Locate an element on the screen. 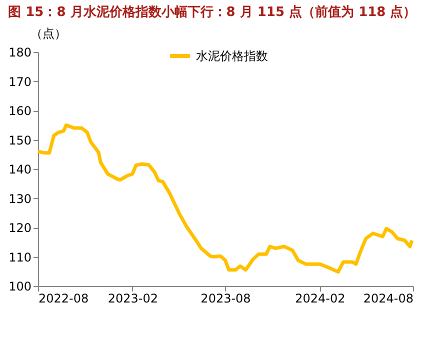 The height and width of the screenshot is (337, 436). x-tick-label: 2024-08 is located at coordinates (388, 299).